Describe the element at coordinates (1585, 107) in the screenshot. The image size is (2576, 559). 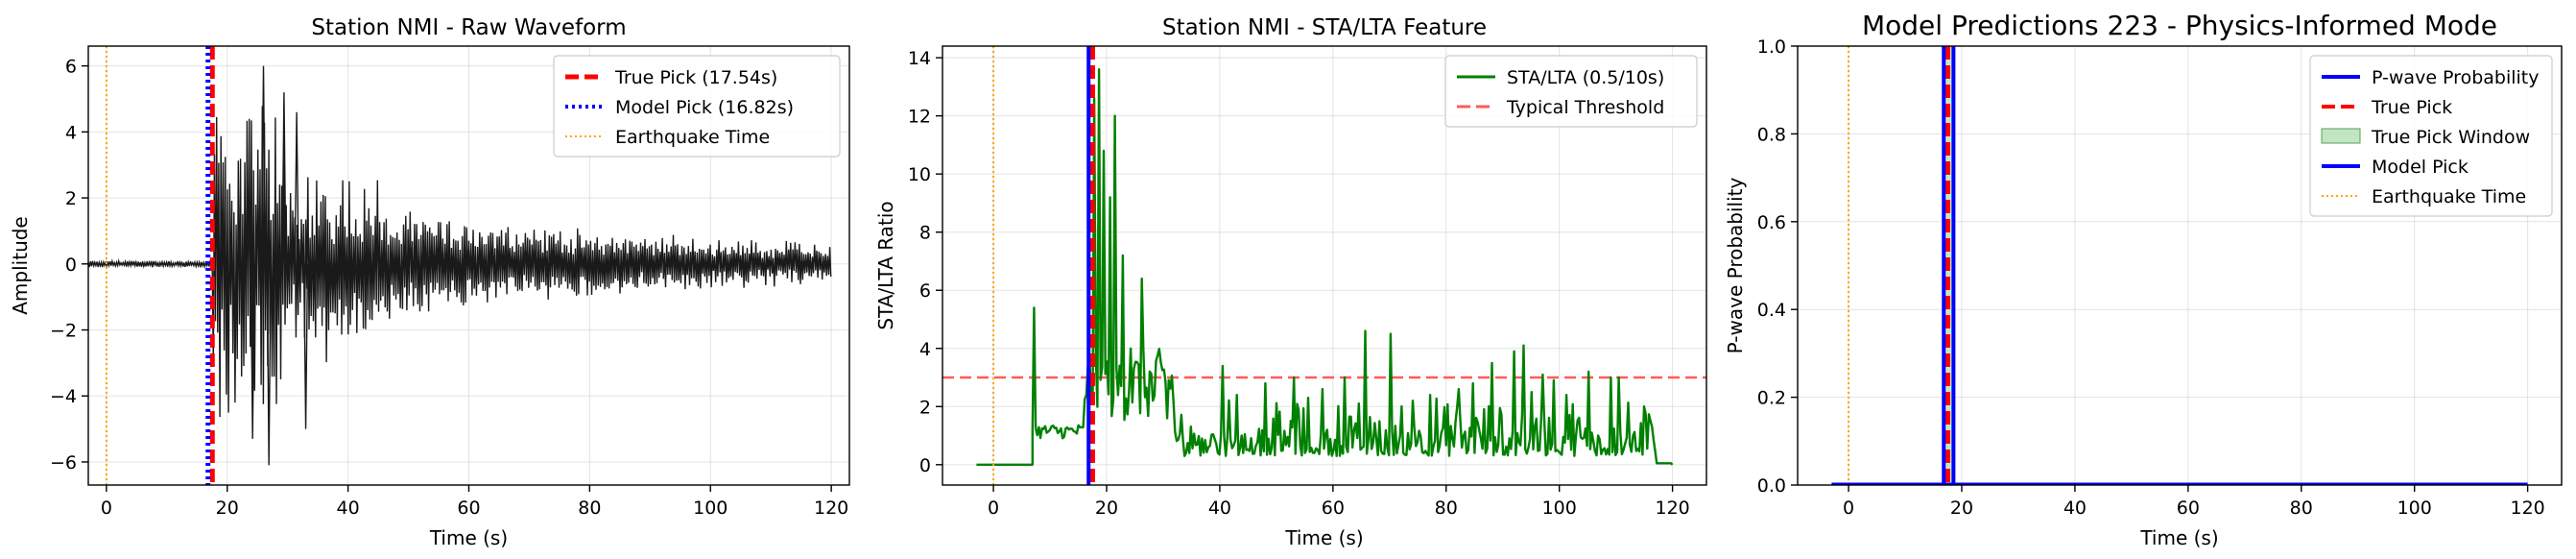
I see `legend-entry: Typical Threshold` at that location.